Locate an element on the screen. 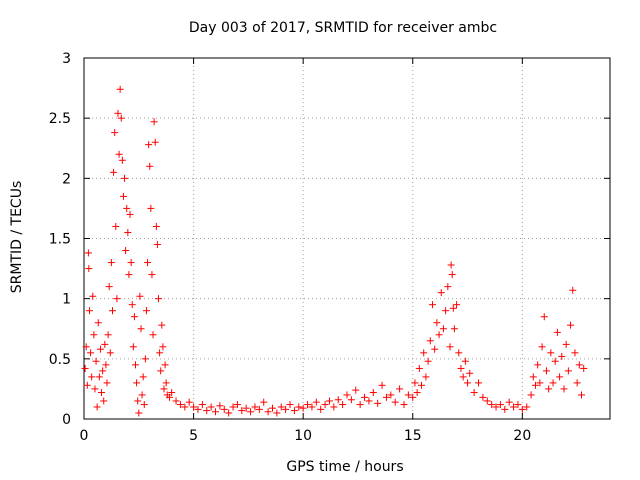 This screenshot has width=640, height=480. x-tick-label-0: 0 is located at coordinates (84, 436).